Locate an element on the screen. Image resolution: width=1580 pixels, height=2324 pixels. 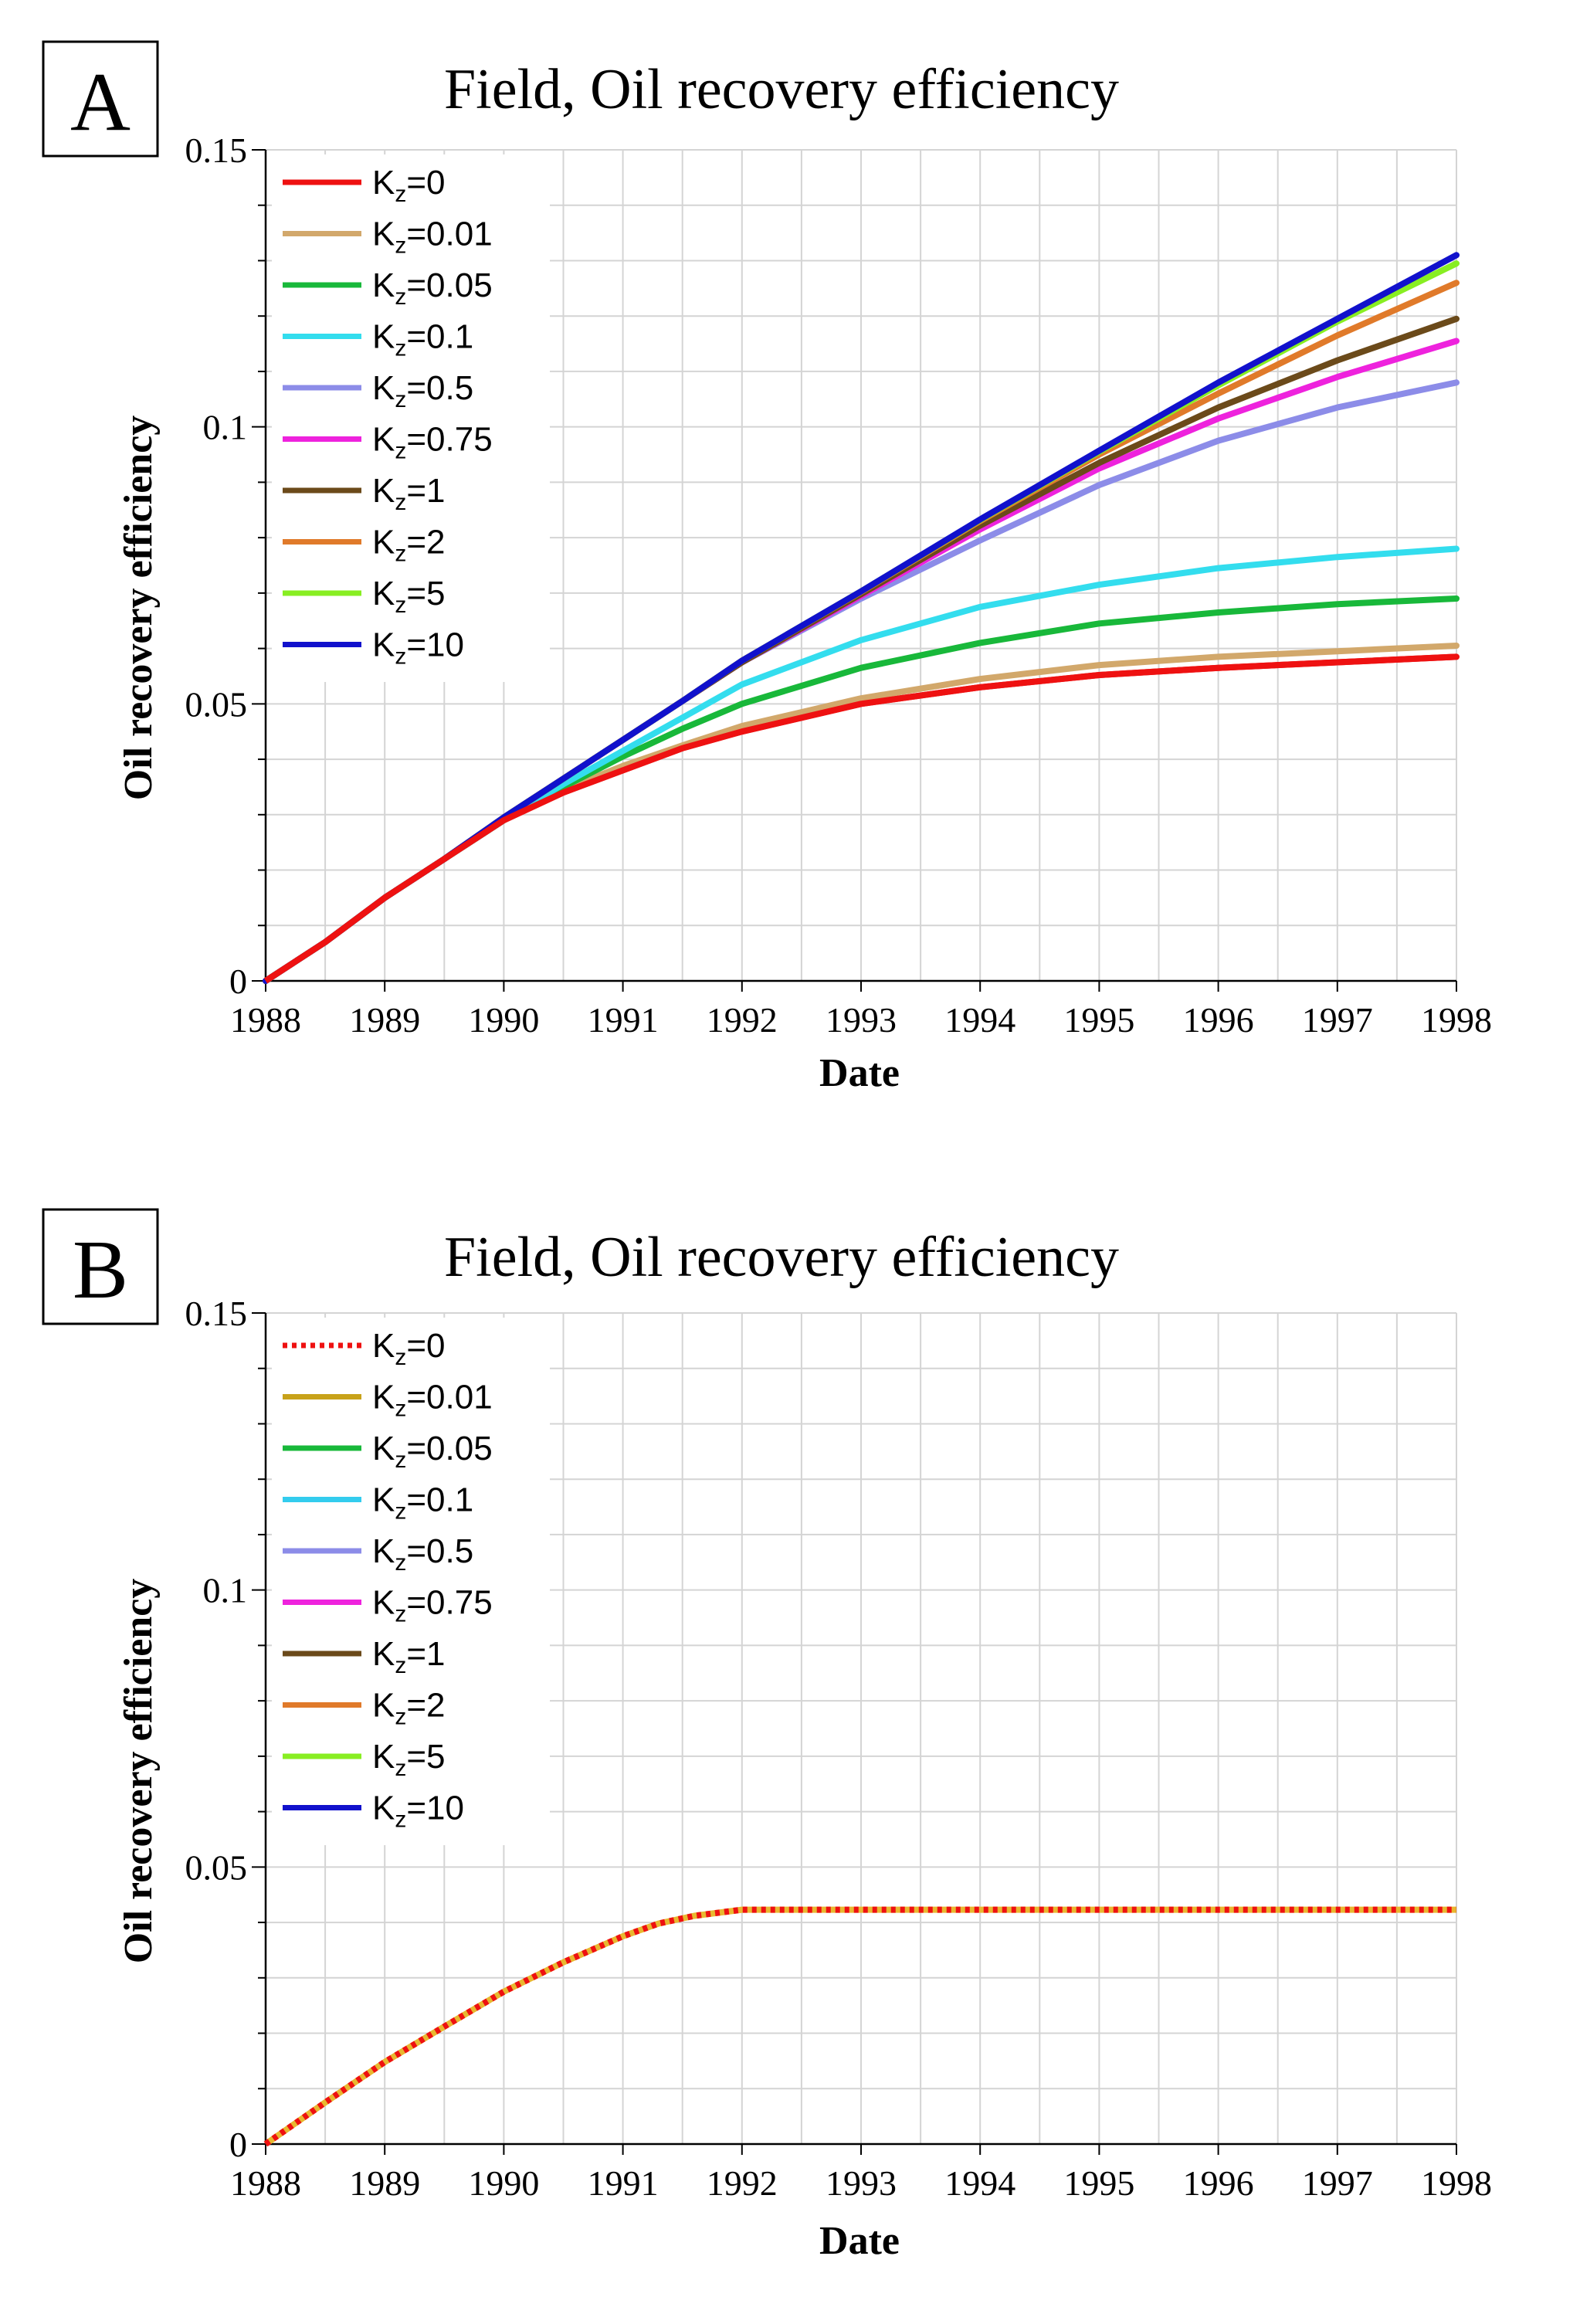
series is located at coordinates (859, 2026).